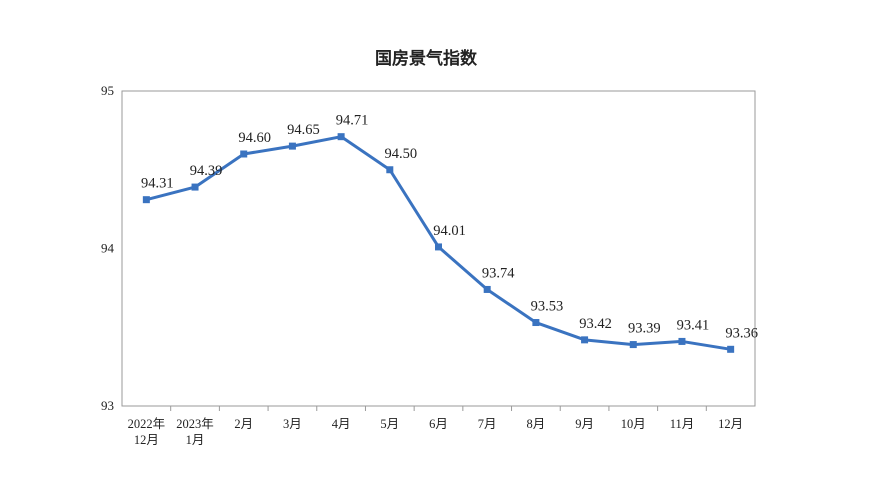  What do you see at coordinates (633, 424) in the screenshot?
I see `x-tick-label: 10月` at bounding box center [633, 424].